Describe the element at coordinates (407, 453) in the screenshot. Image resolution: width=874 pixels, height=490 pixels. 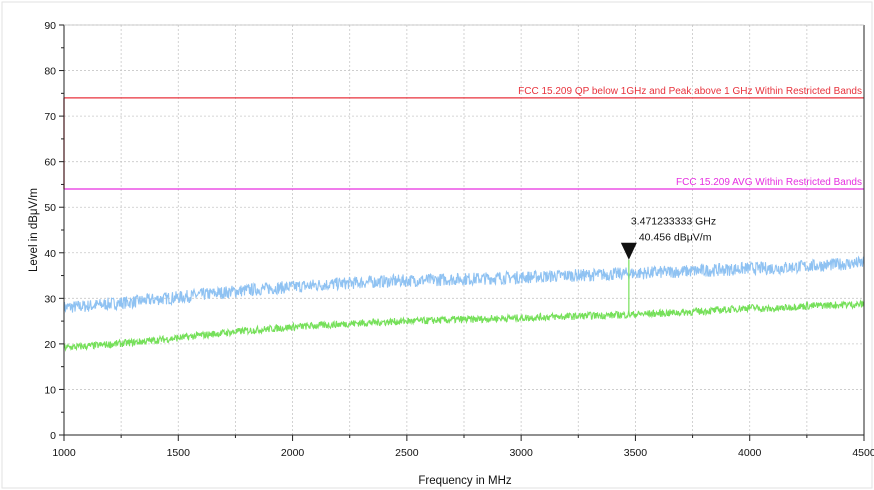
I see `x-tick-label: 2500` at that location.